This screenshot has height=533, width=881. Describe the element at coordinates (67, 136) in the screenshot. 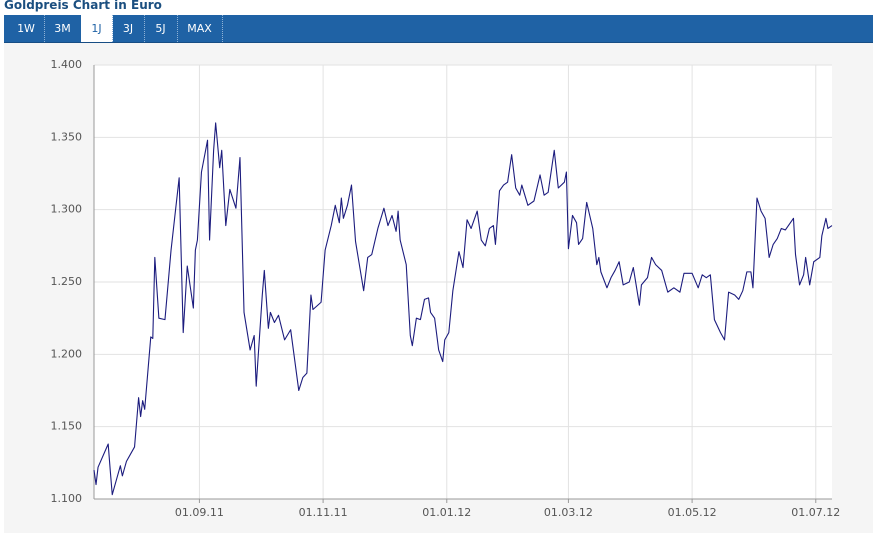

I see `y-tick-label: 1.350` at that location.